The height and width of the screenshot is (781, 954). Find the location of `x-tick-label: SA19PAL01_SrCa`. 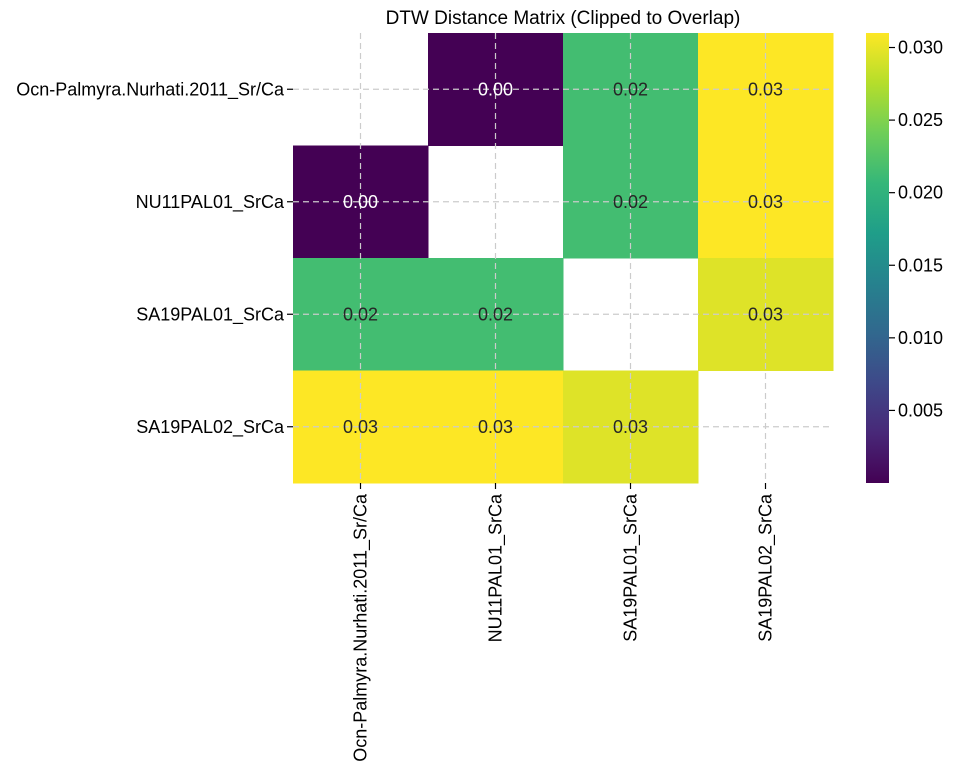

x-tick-label: SA19PAL01_SrCa is located at coordinates (631, 567).